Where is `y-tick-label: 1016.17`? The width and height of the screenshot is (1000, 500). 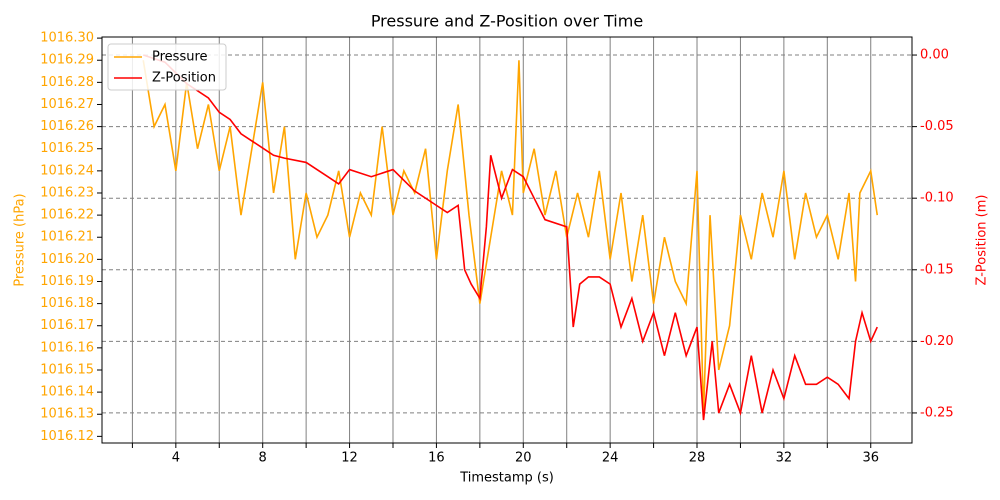 y-tick-label: 1016.17 is located at coordinates (67, 325).